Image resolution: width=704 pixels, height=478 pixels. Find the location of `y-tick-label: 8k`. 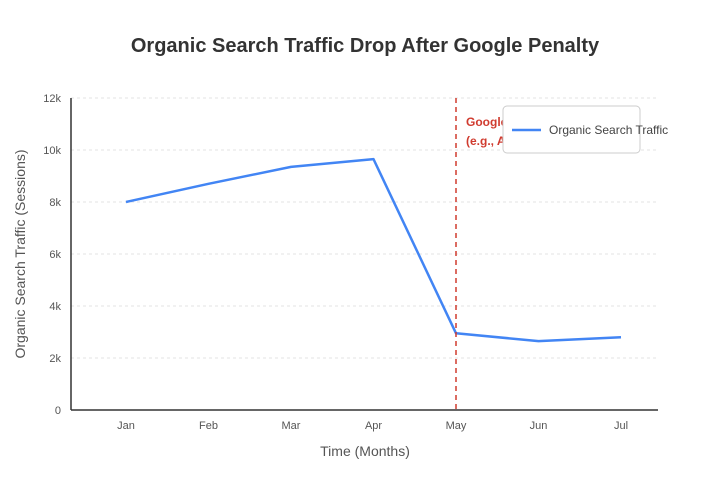

y-tick-label: 8k is located at coordinates (55, 203).